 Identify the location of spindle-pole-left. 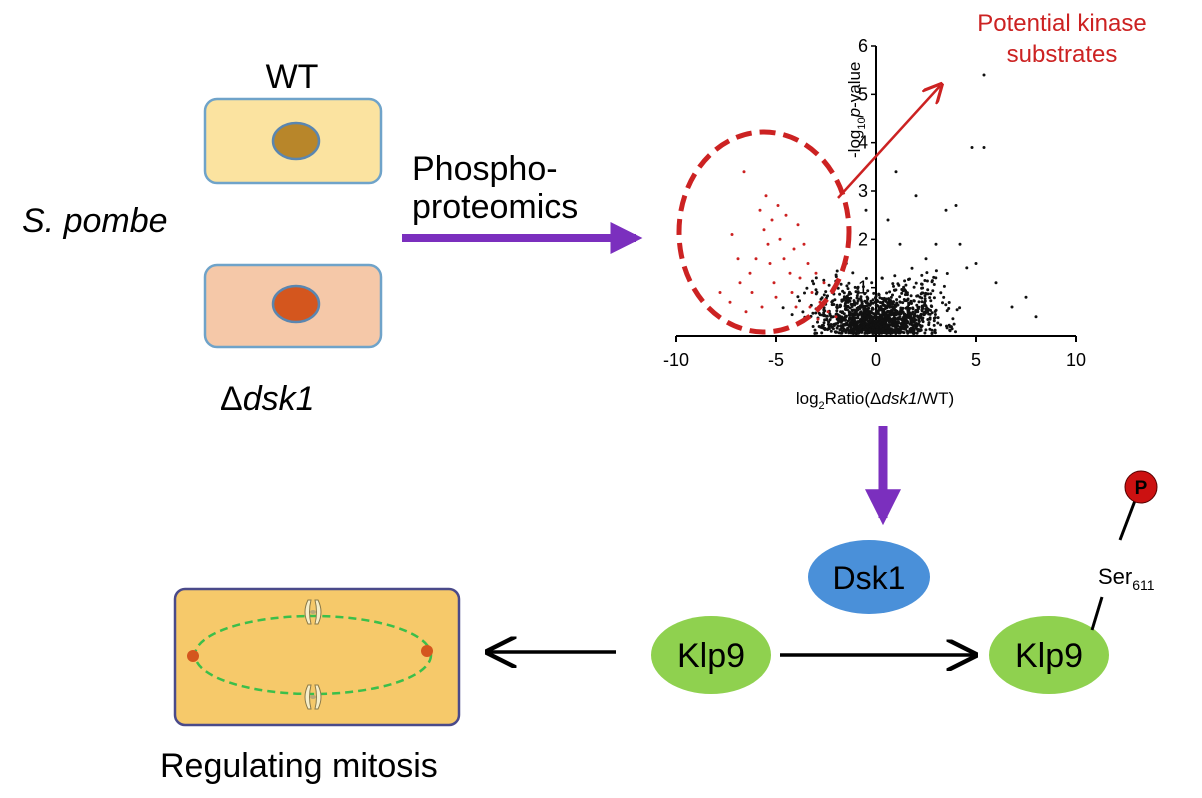
(193, 656).